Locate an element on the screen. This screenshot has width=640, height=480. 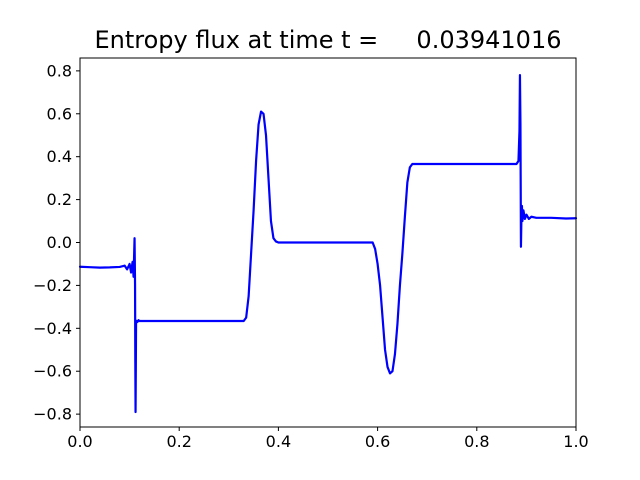
y-tick-label: 0.0 is located at coordinates (59, 242).